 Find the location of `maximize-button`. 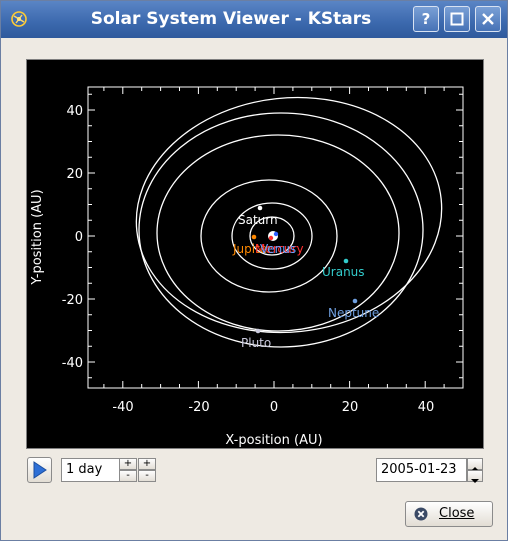

maximize-button is located at coordinates (457, 19).